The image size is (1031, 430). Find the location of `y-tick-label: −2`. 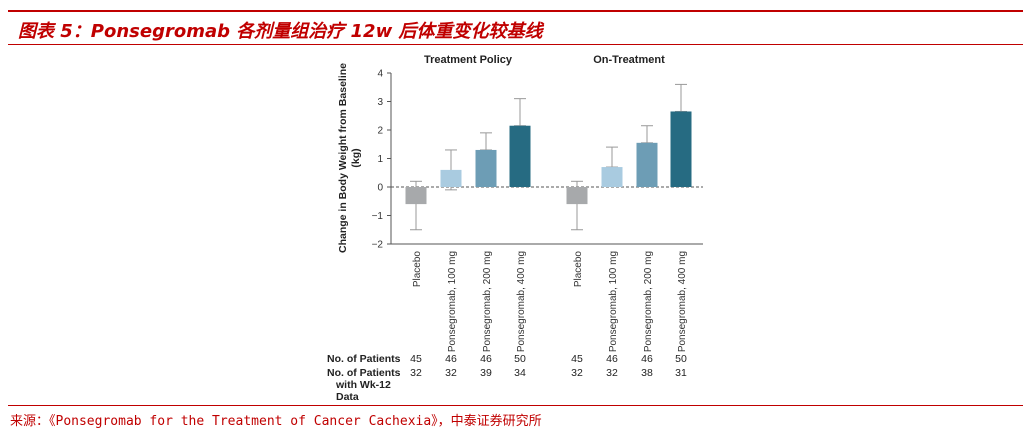

y-tick-label: −2 is located at coordinates (378, 245).